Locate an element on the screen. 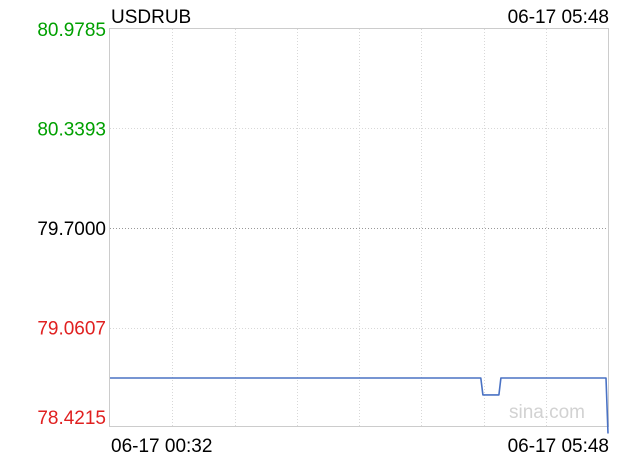 The image size is (620, 460). watermark: sina.com is located at coordinates (547, 412).